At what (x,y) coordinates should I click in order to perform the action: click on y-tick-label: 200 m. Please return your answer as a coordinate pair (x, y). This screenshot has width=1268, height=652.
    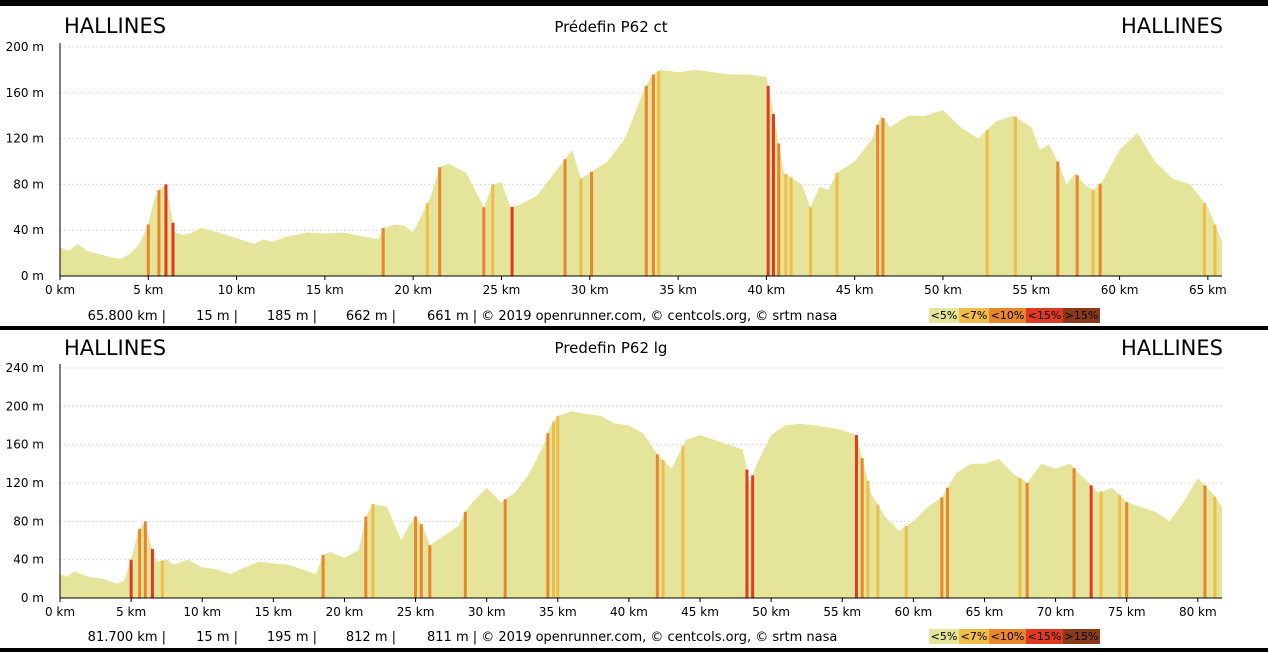
    Looking at the image, I should click on (25, 47).